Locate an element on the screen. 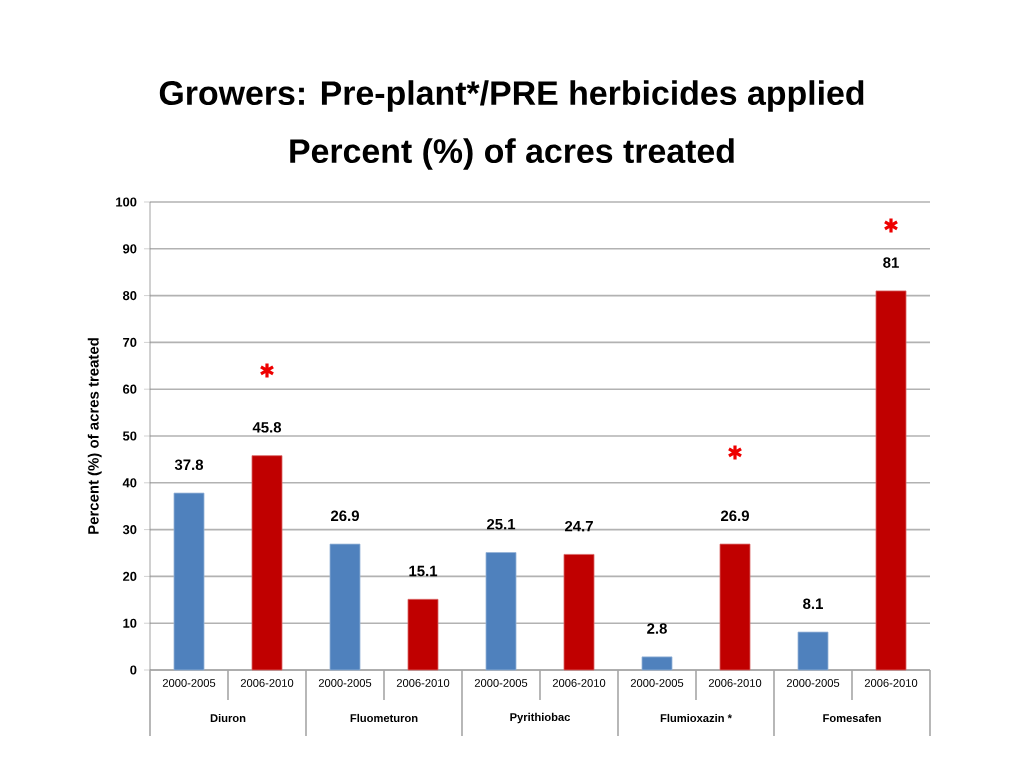  chart-subtitle: Percent (%) of acres treated is located at coordinates (512, 154).